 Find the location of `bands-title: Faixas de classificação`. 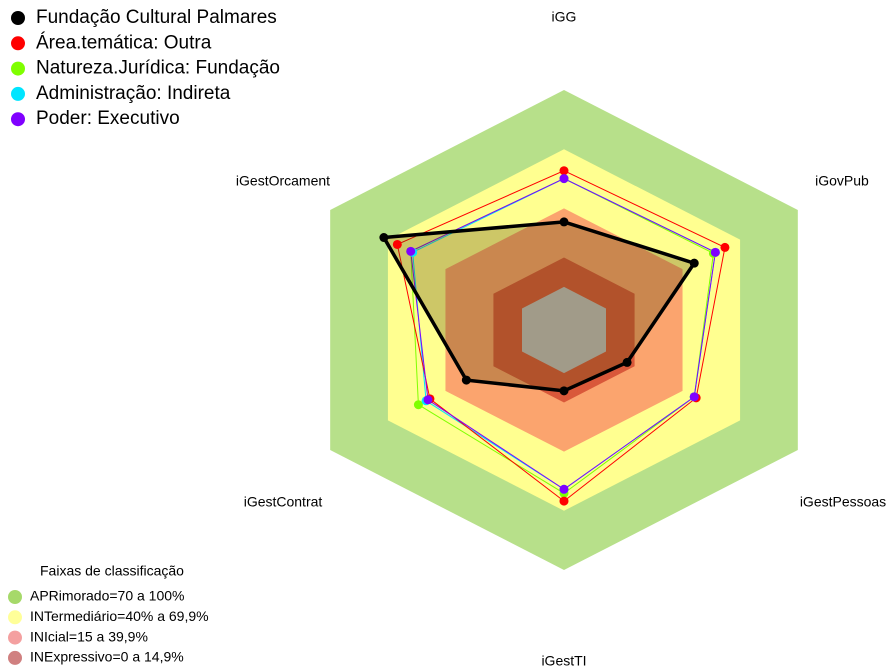

bands-title: Faixas de classificação is located at coordinates (112, 571).